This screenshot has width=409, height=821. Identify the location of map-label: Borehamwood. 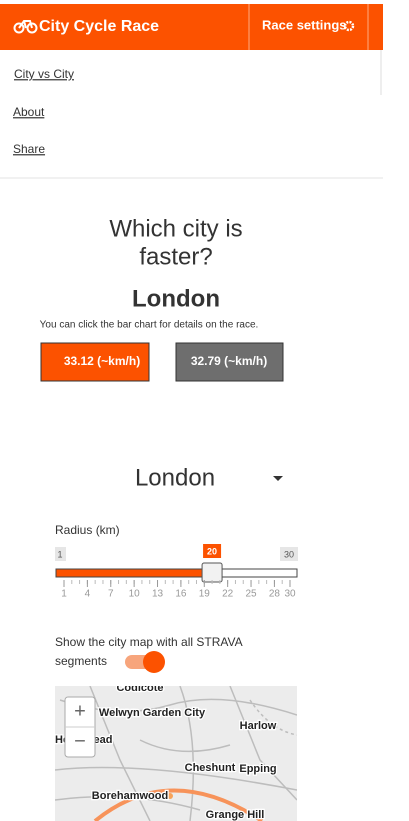
(130, 796).